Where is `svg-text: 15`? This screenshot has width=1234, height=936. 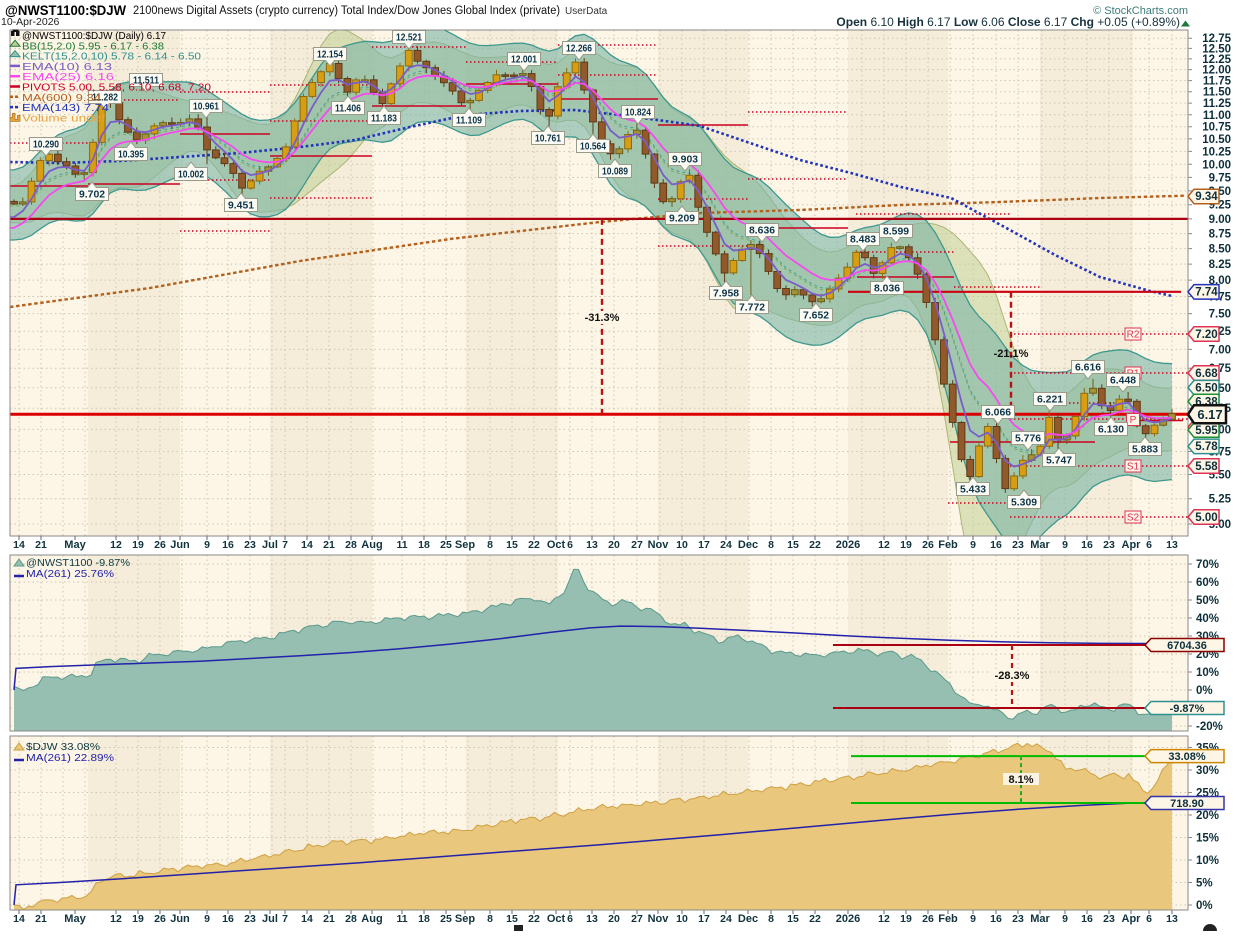
svg-text: 15 is located at coordinates (793, 545).